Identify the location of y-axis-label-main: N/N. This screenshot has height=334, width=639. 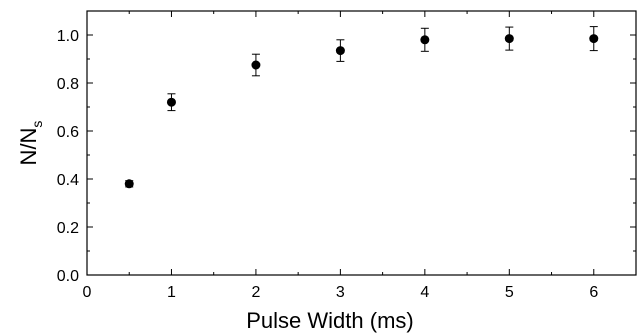
(28, 147).